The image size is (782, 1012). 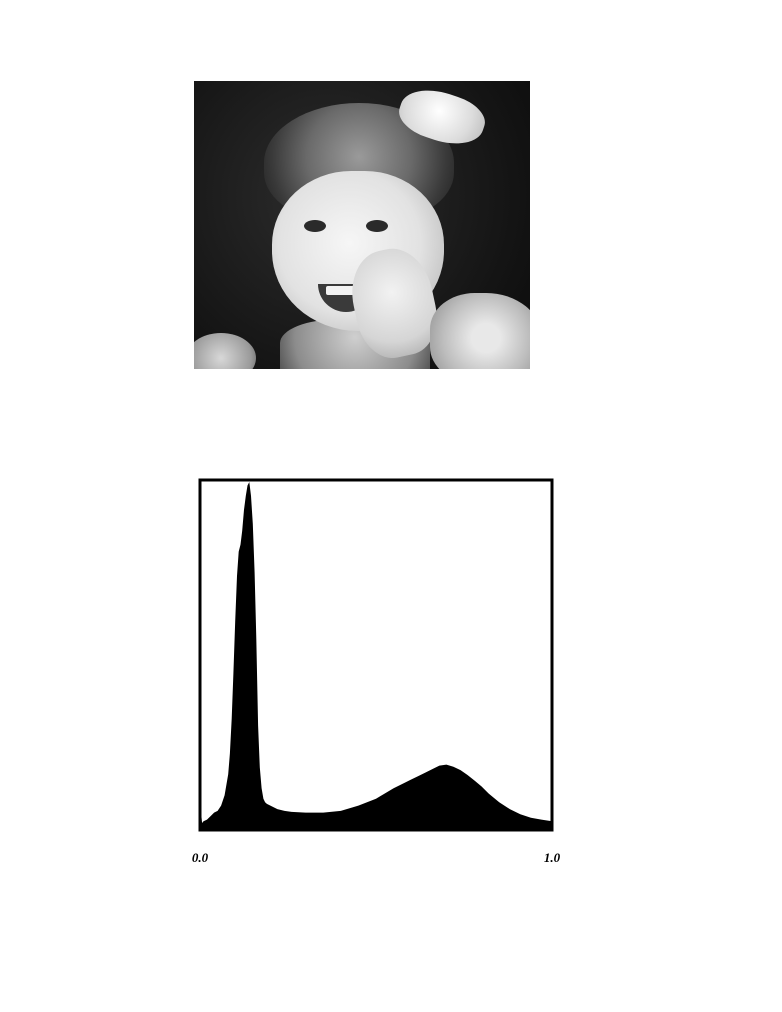 I want to click on teeth, so click(x=346, y=290).